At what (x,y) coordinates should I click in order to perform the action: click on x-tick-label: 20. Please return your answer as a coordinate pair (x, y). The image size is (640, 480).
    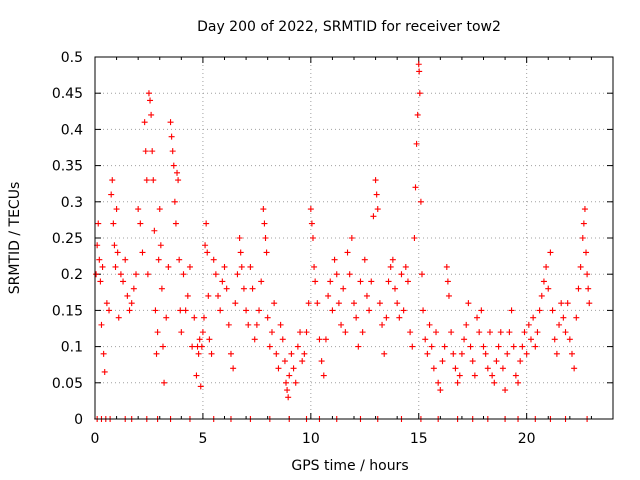
    Looking at the image, I should click on (527, 439).